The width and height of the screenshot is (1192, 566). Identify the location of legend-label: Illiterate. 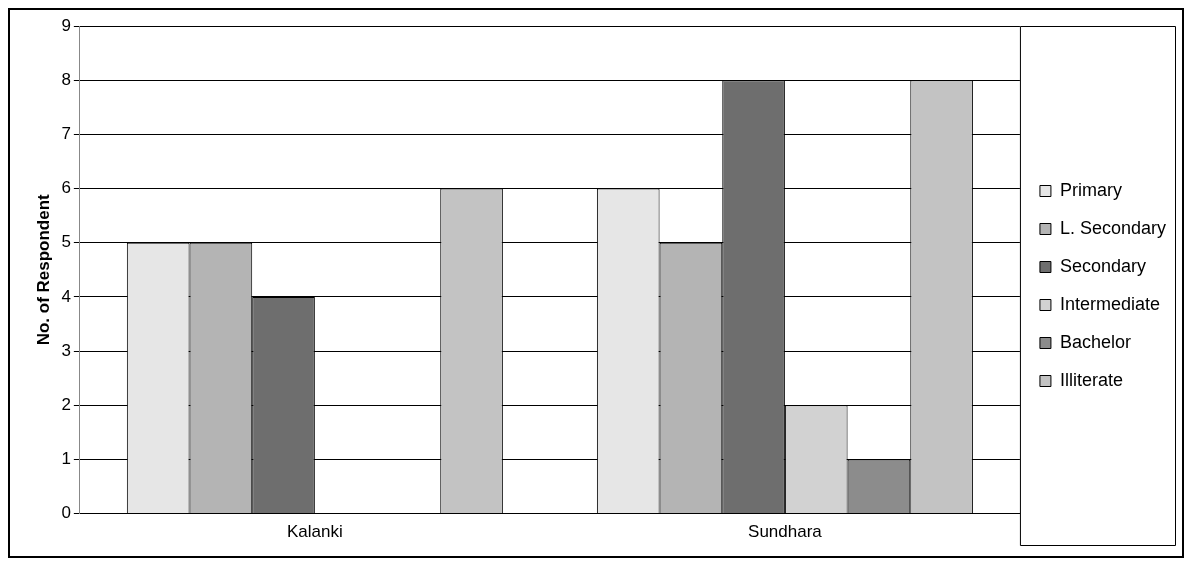
(1091, 379).